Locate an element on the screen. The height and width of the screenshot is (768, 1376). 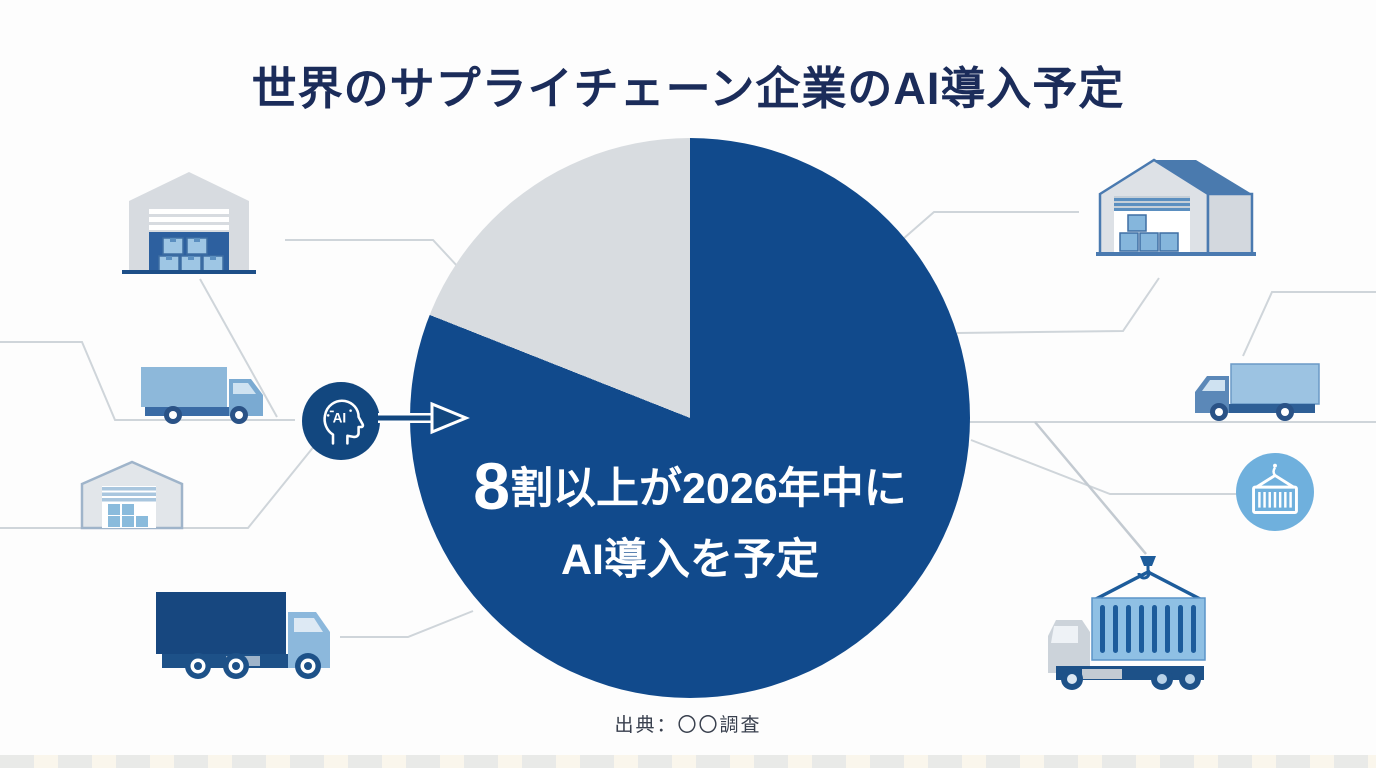
pie-label-line2: AI導入を予定 is located at coordinates (690, 560).